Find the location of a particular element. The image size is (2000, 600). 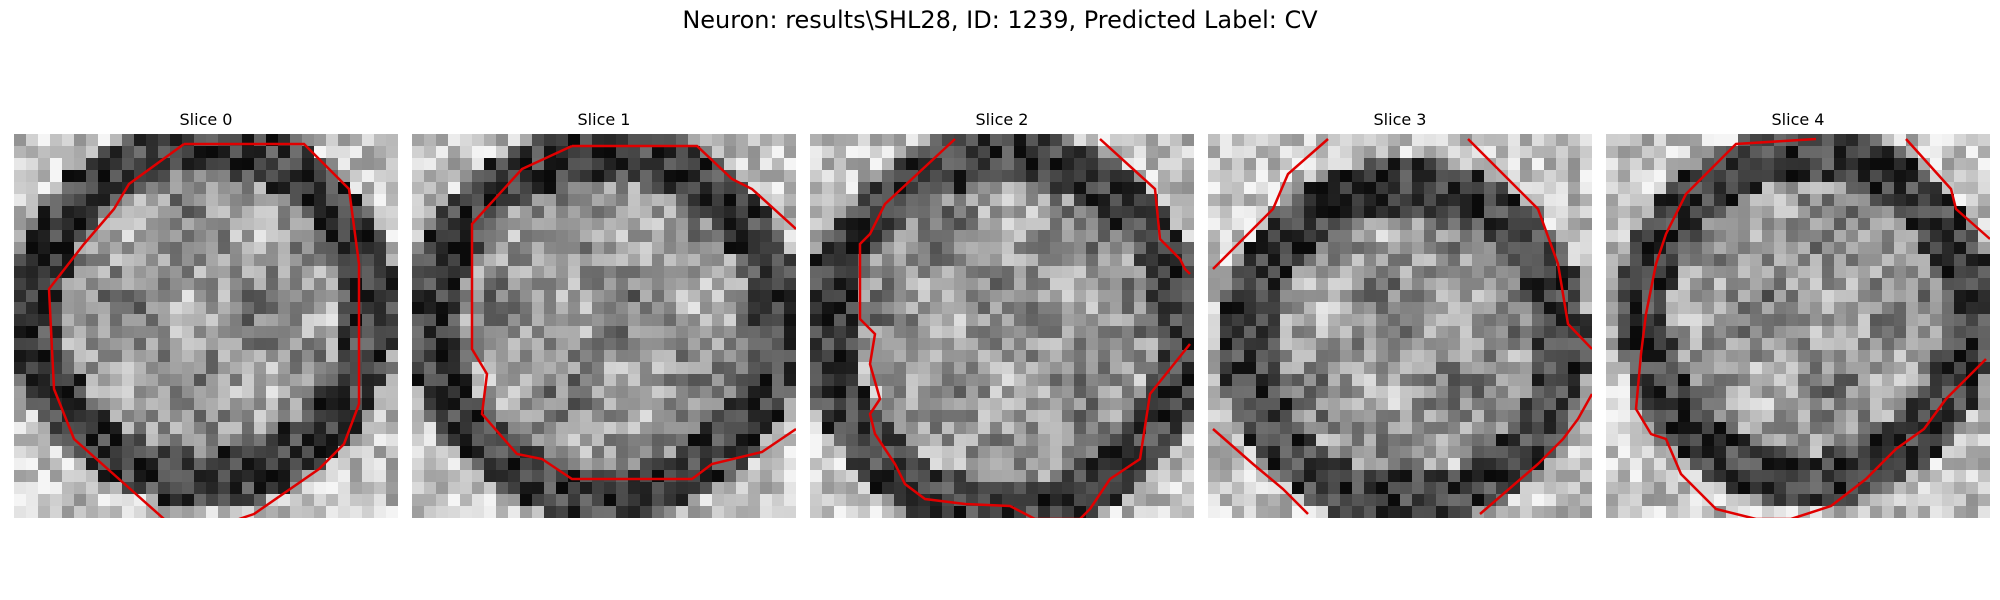

slice-title: Slice 1 is located at coordinates (604, 119).